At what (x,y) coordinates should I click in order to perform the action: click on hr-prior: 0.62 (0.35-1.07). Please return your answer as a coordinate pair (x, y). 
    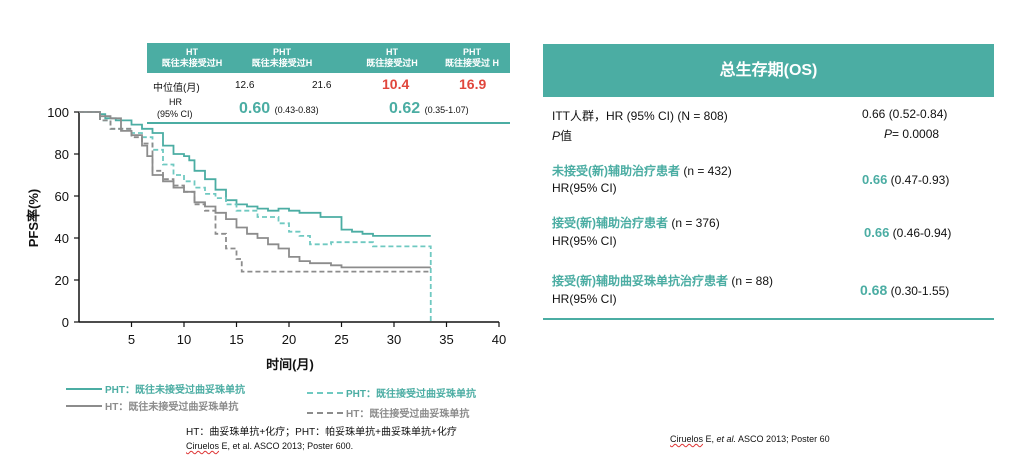
    Looking at the image, I should click on (429, 109).